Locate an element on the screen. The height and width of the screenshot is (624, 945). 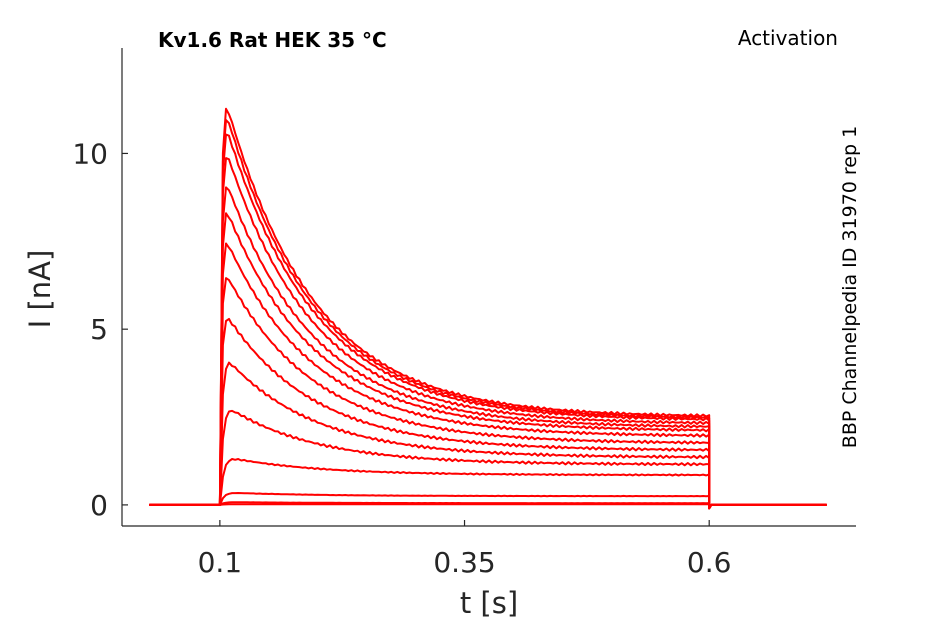
x-tick-label: 0.35 is located at coordinates (464, 562).